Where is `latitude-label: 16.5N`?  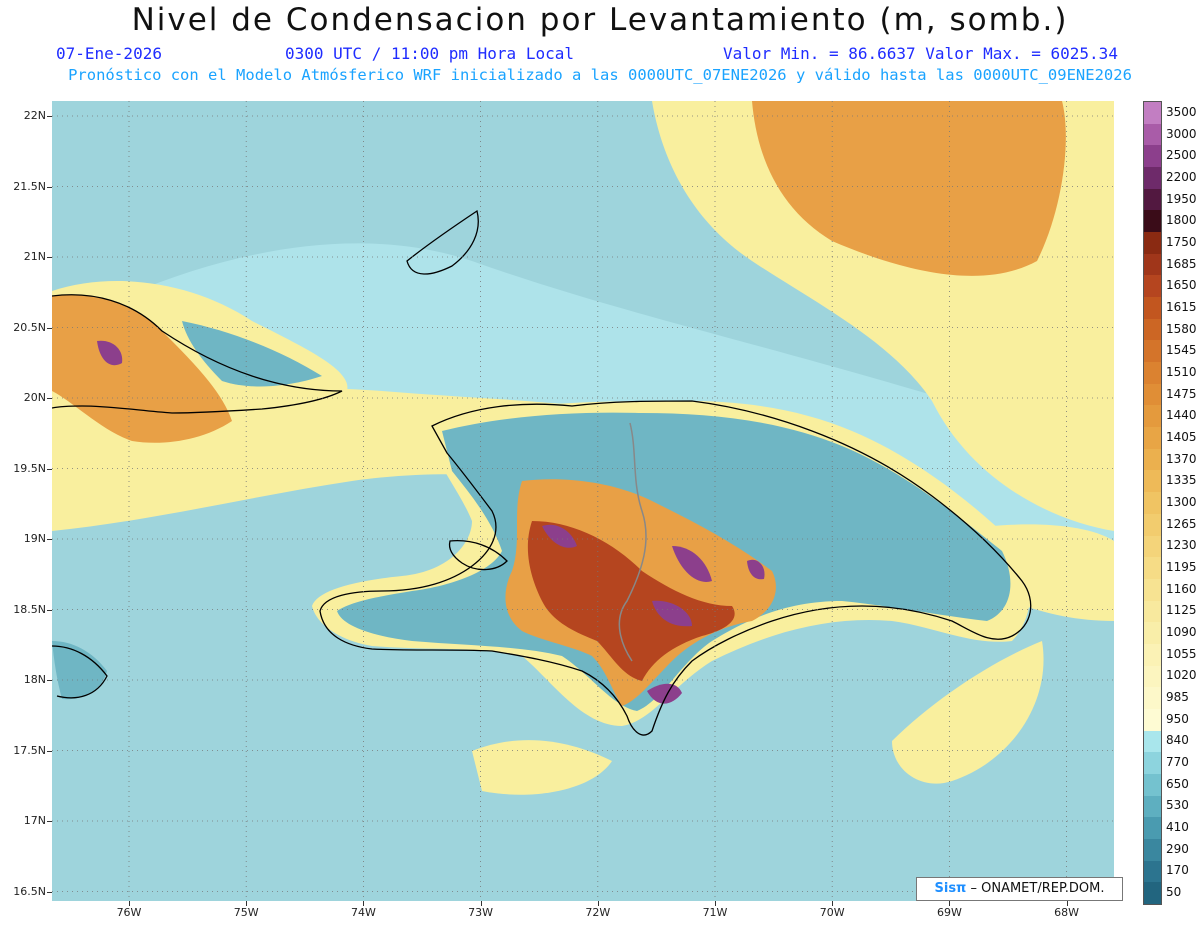
latitude-label: 16.5N is located at coordinates (29, 891).